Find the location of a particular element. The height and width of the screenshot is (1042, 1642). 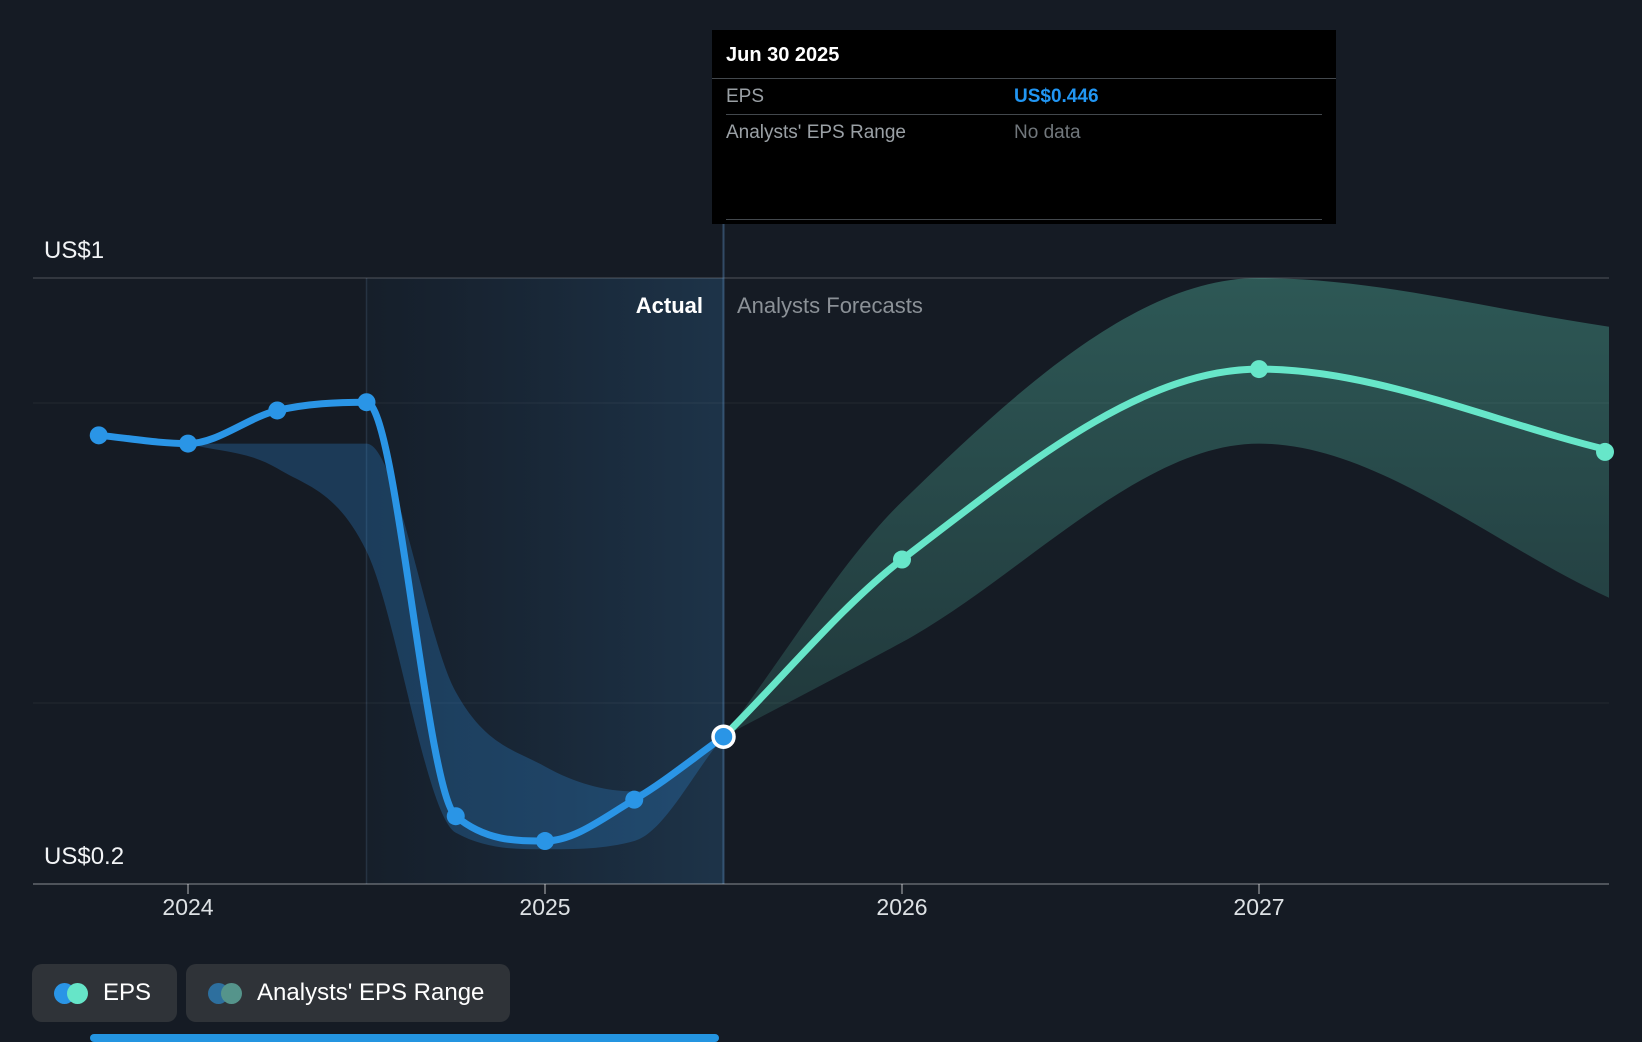

actual-zone-label: Actual is located at coordinates (669, 305).